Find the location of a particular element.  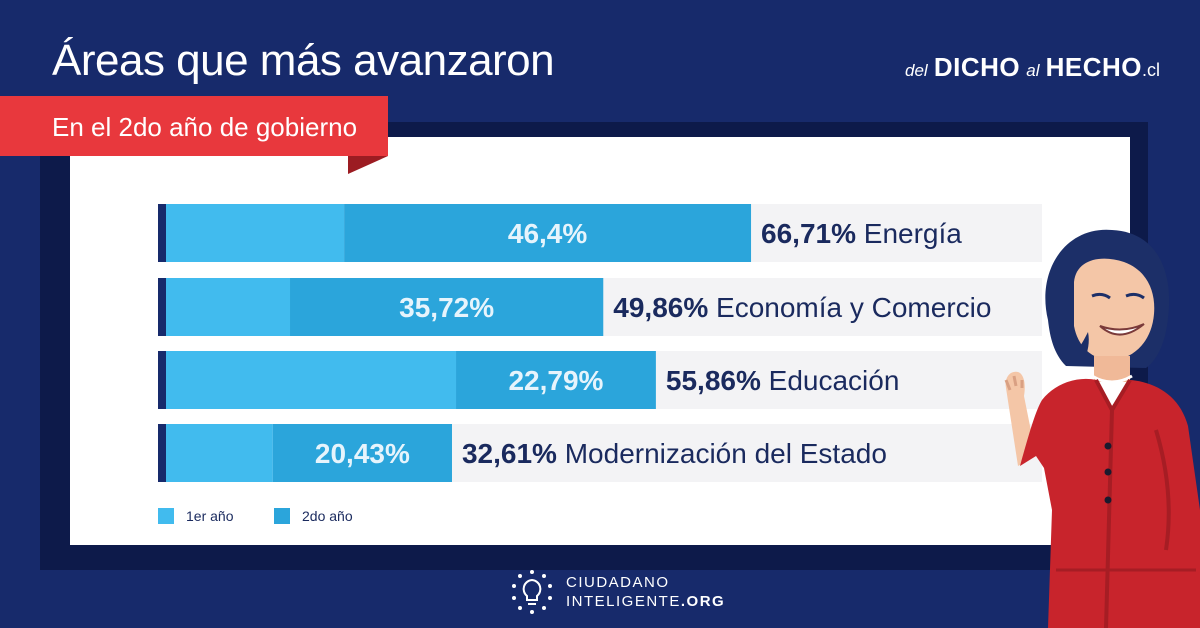

footer-org-line1: CIUDADANO is located at coordinates (618, 582).